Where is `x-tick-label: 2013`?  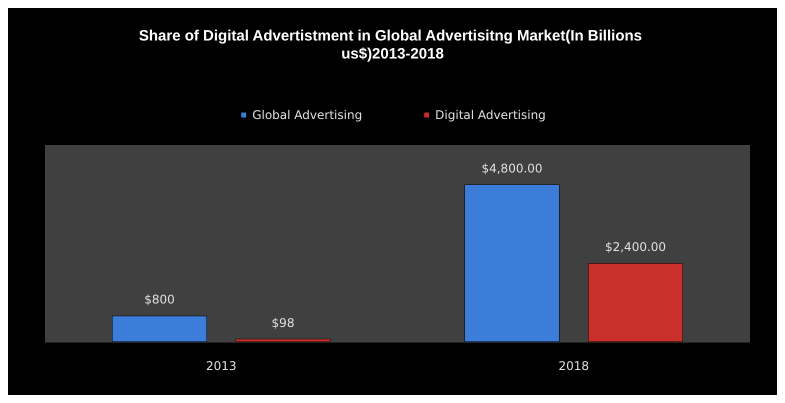 x-tick-label: 2013 is located at coordinates (221, 366).